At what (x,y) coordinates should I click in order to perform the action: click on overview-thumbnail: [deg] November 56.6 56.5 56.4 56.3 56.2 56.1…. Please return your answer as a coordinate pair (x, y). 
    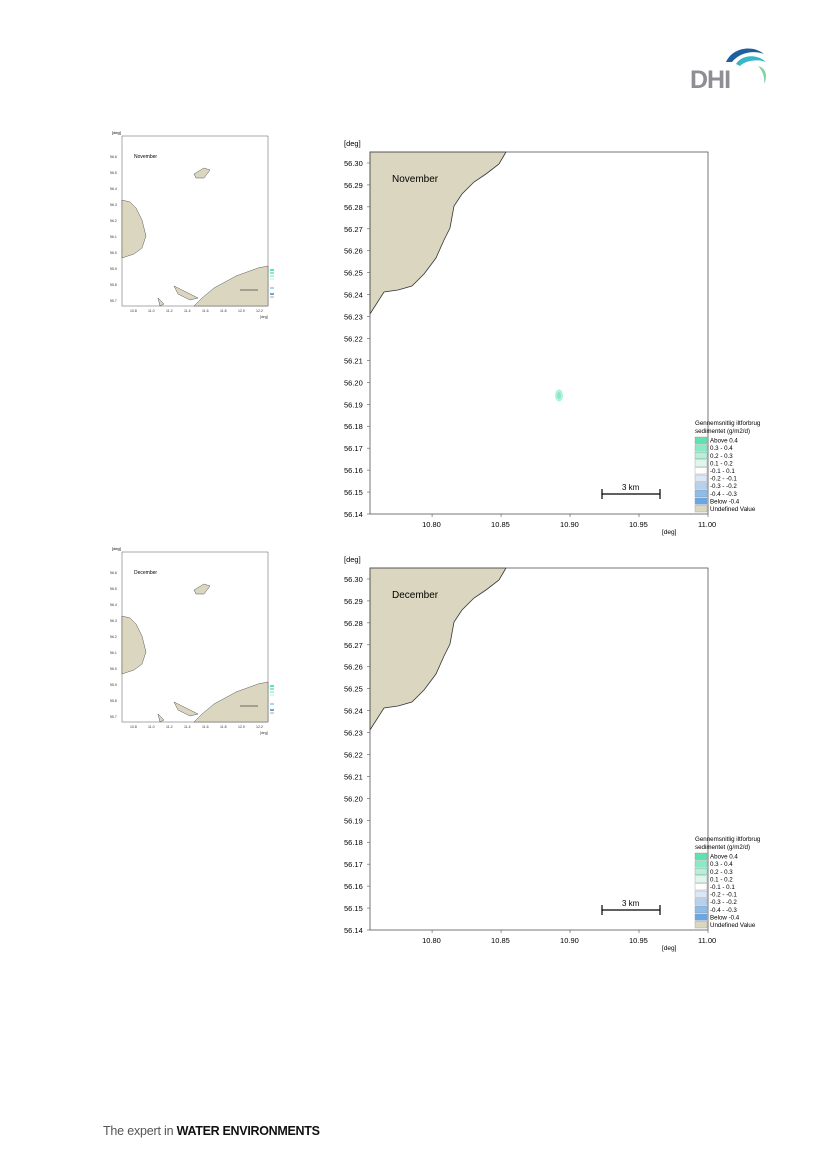
    Looking at the image, I should click on (192, 224).